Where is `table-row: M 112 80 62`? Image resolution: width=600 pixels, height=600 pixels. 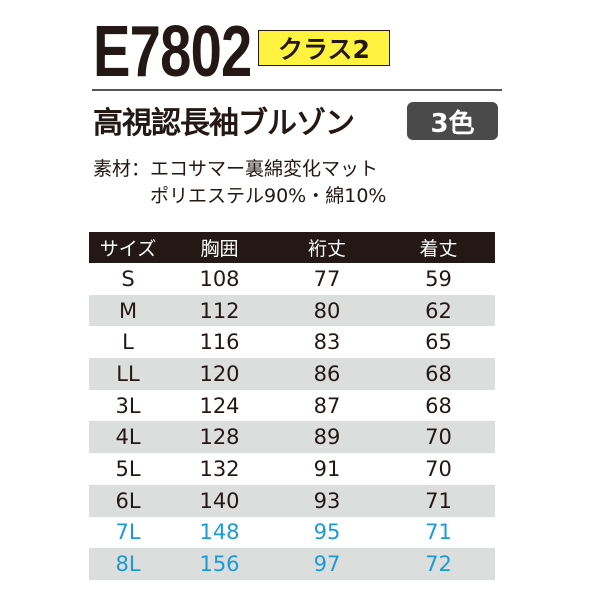 table-row: M 112 80 62 is located at coordinates (292, 310).